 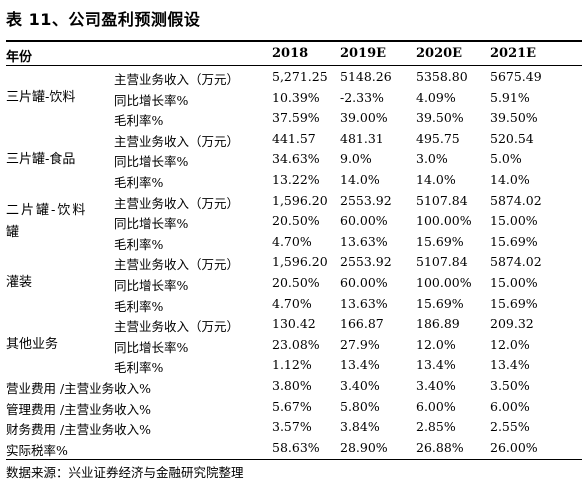 What do you see at coordinates (364, 118) in the screenshot?
I see `cell-value: 39.00%` at bounding box center [364, 118].